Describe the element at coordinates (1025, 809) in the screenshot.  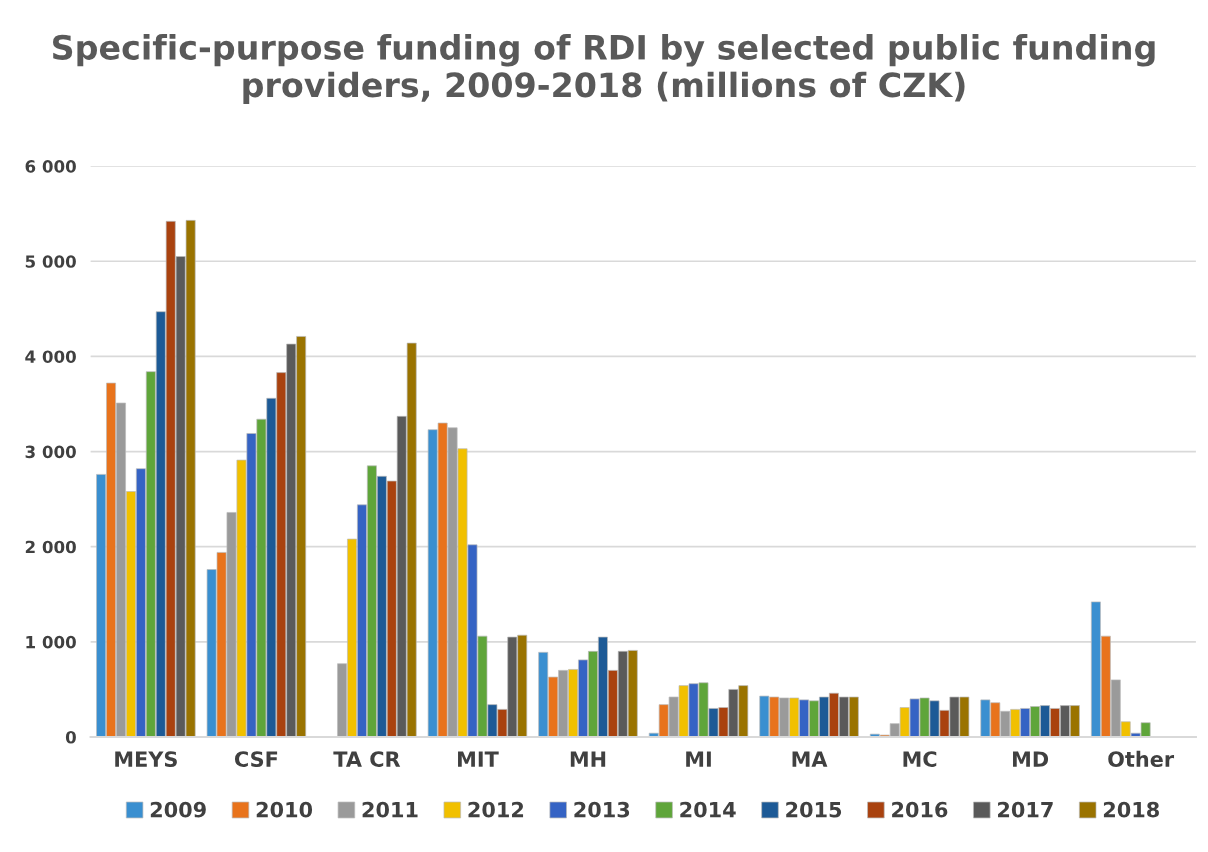
I see `legend-label: 2017` at that location.